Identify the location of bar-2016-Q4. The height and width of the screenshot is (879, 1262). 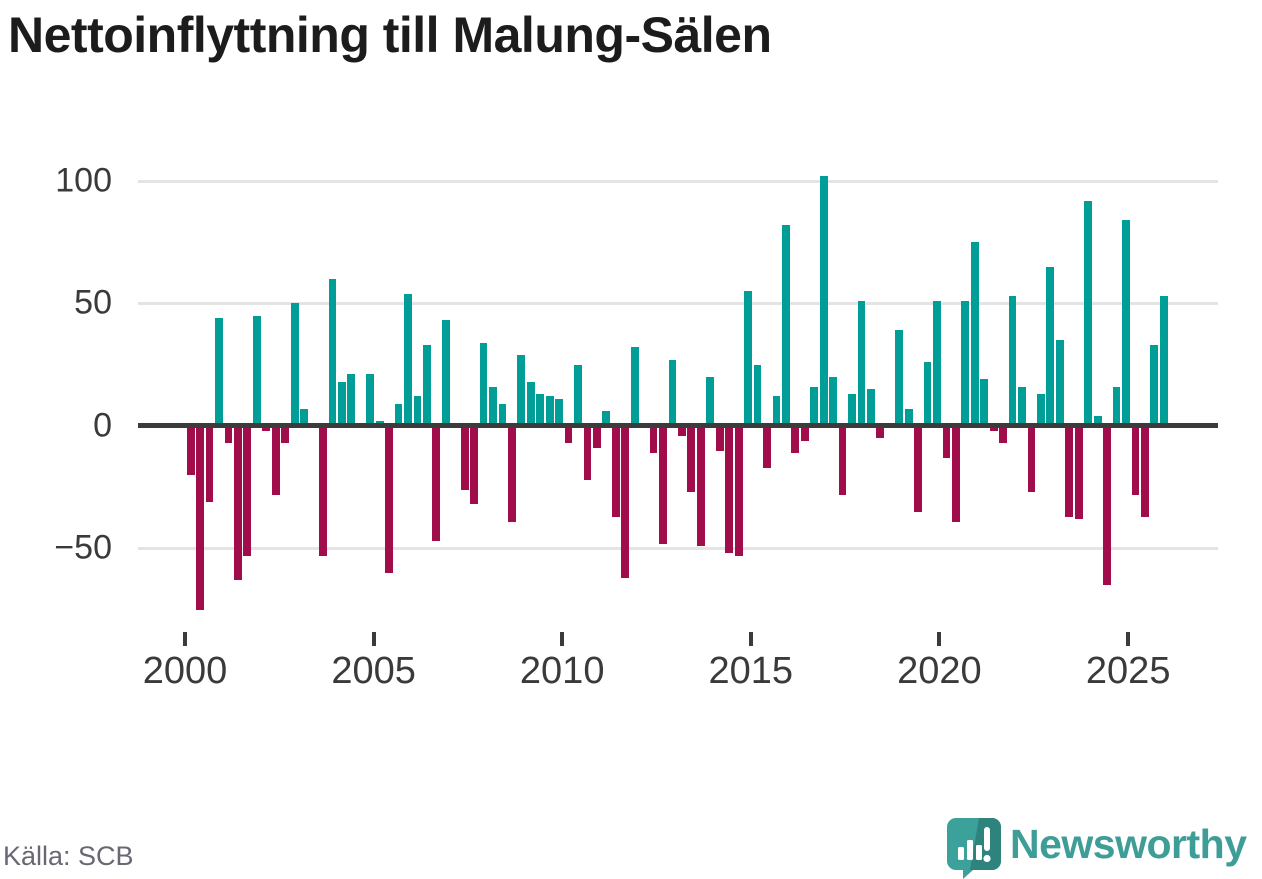
(823, 302).